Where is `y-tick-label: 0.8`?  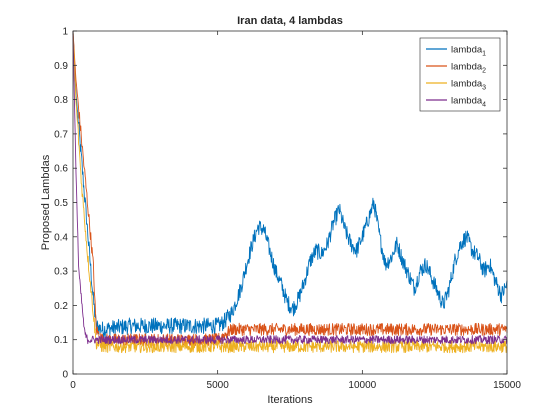 y-tick-label: 0.8 is located at coordinates (61, 100).